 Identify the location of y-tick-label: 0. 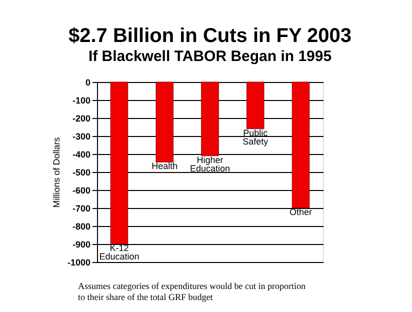
(87, 83).